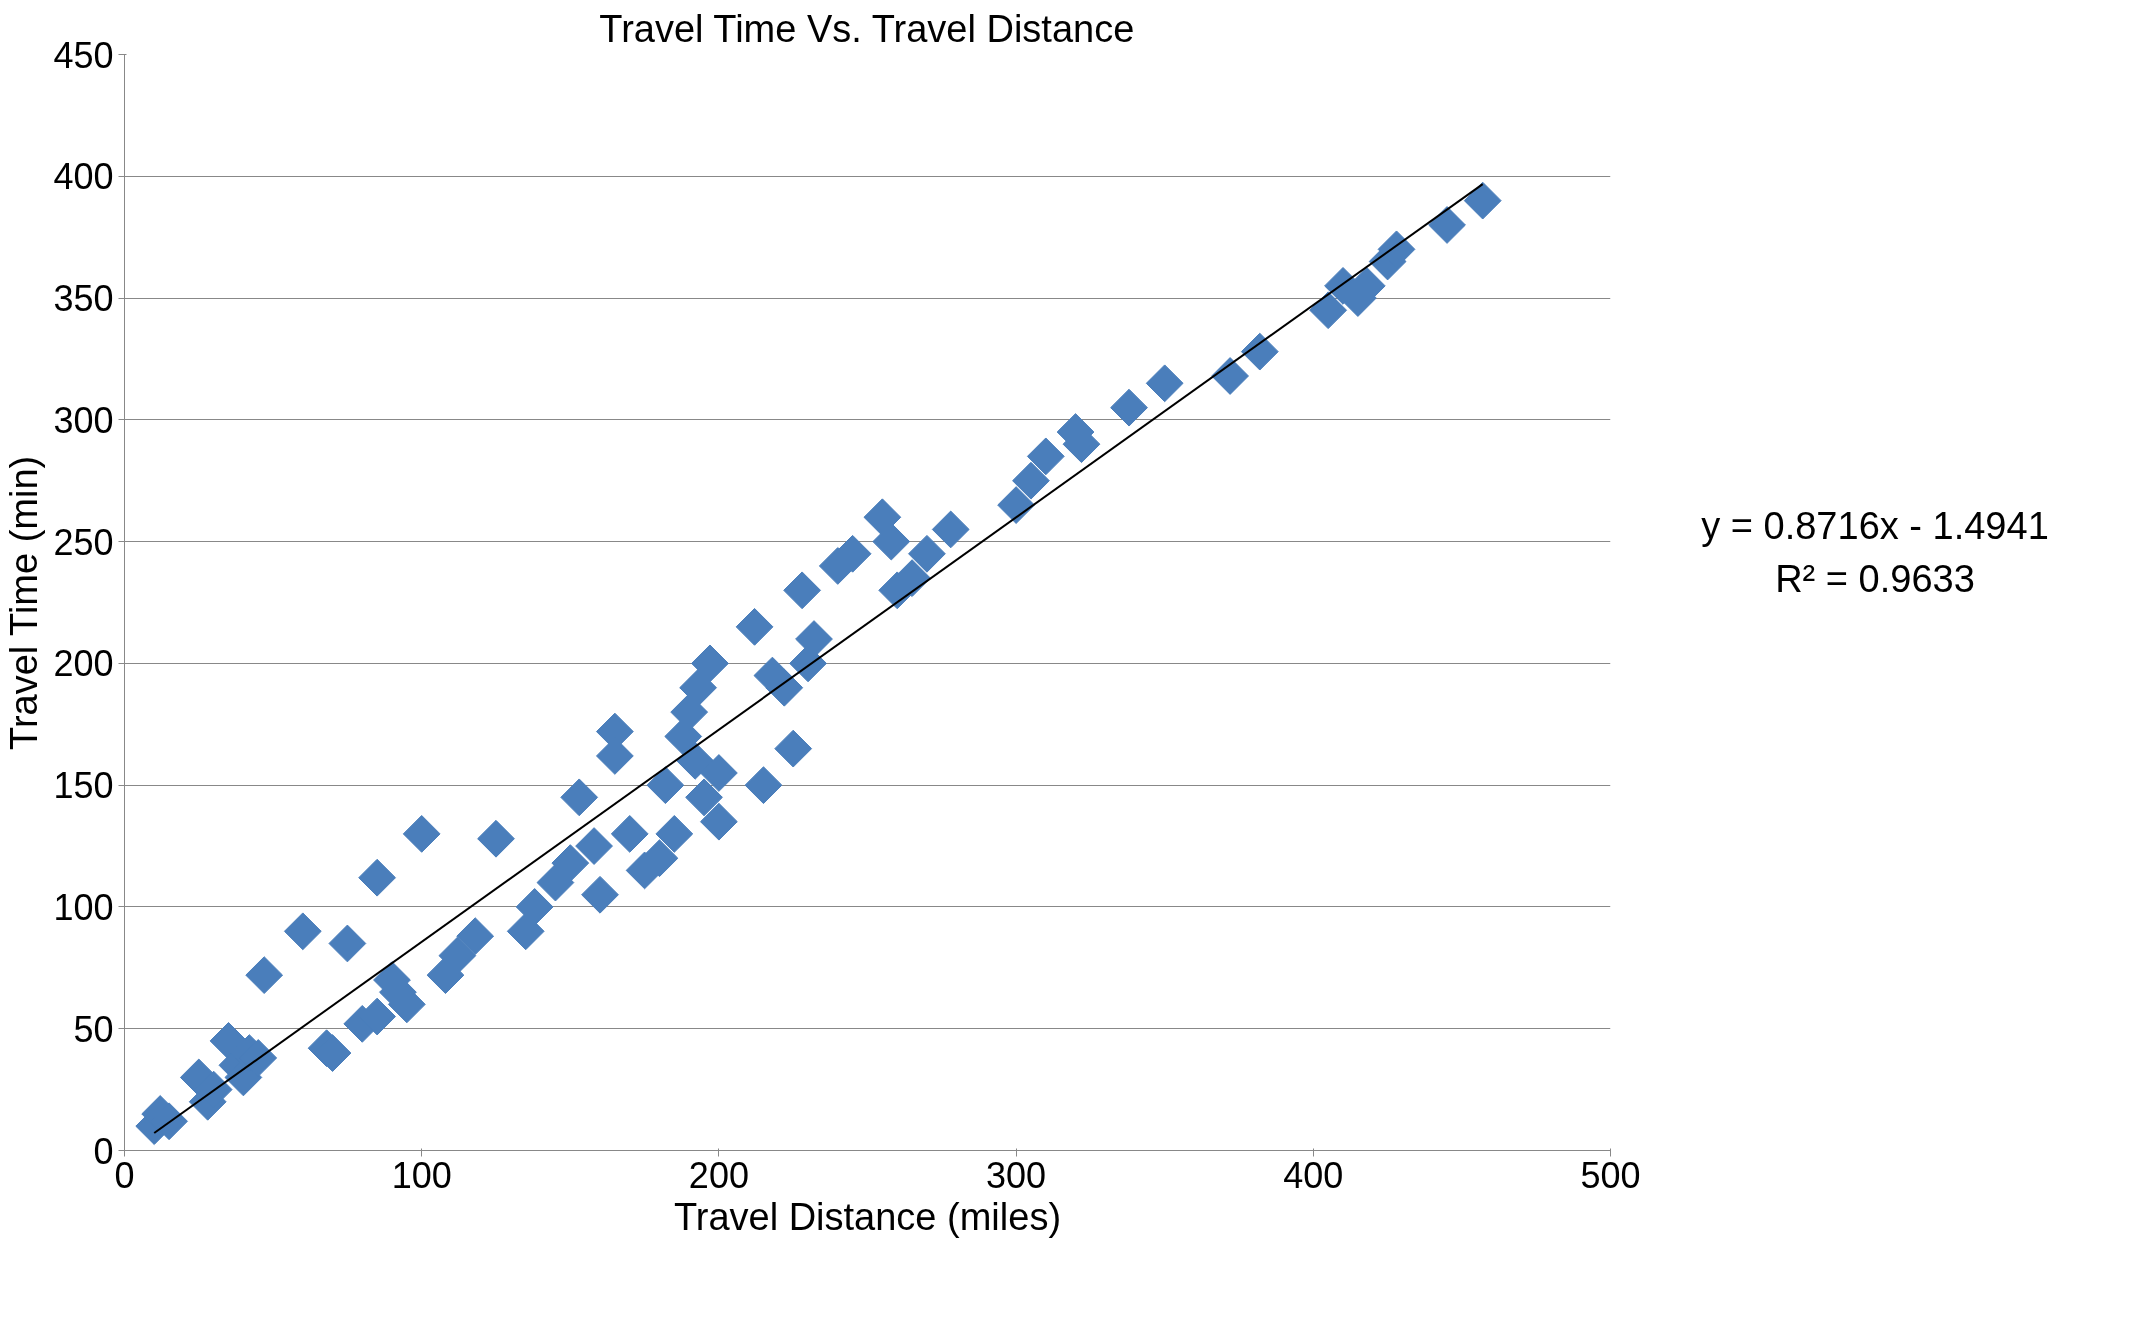 The image size is (2143, 1336). What do you see at coordinates (421, 1175) in the screenshot?
I see `x-tick-label: 100` at bounding box center [421, 1175].